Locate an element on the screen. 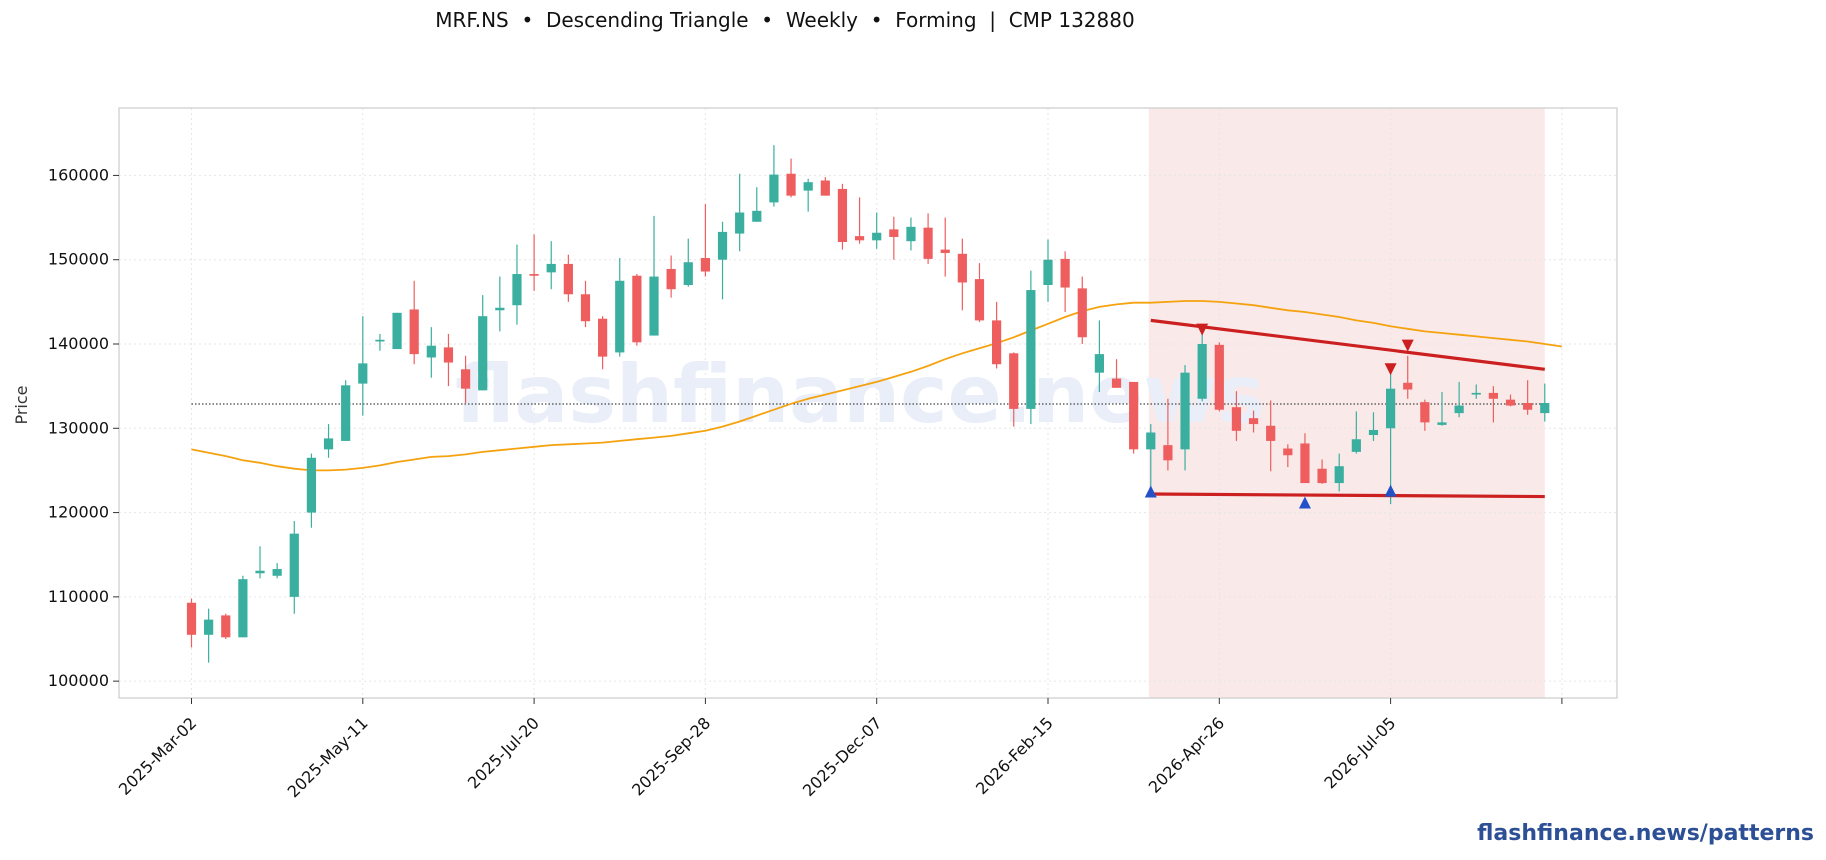 Image resolution: width=1826 pixels, height=860 pixels. x-tick-label: 2025-Sep-28 is located at coordinates (671, 756).